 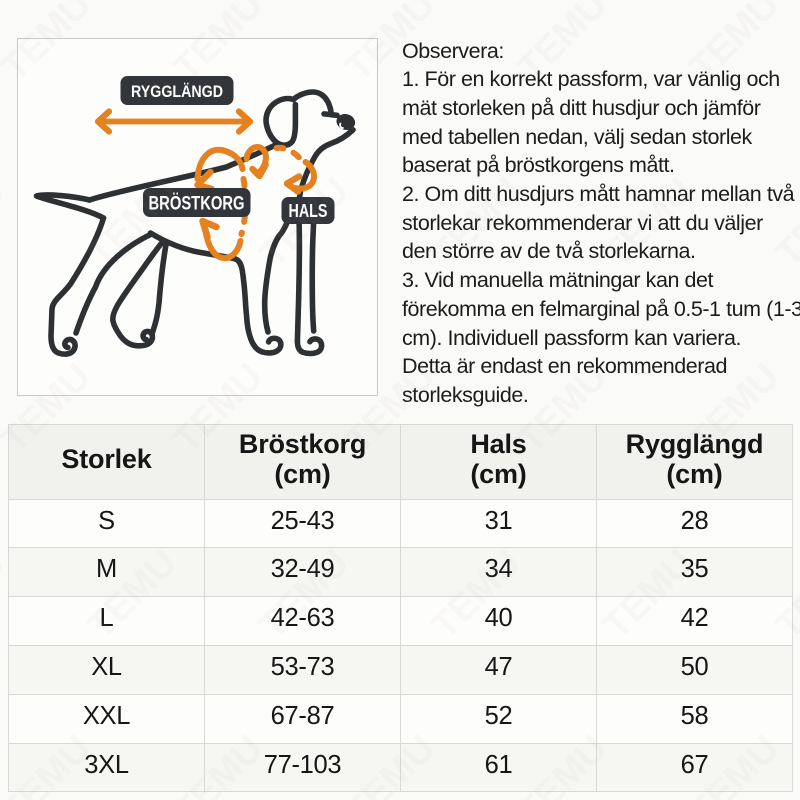 I want to click on svg-text: HALS, so click(x=308, y=210).